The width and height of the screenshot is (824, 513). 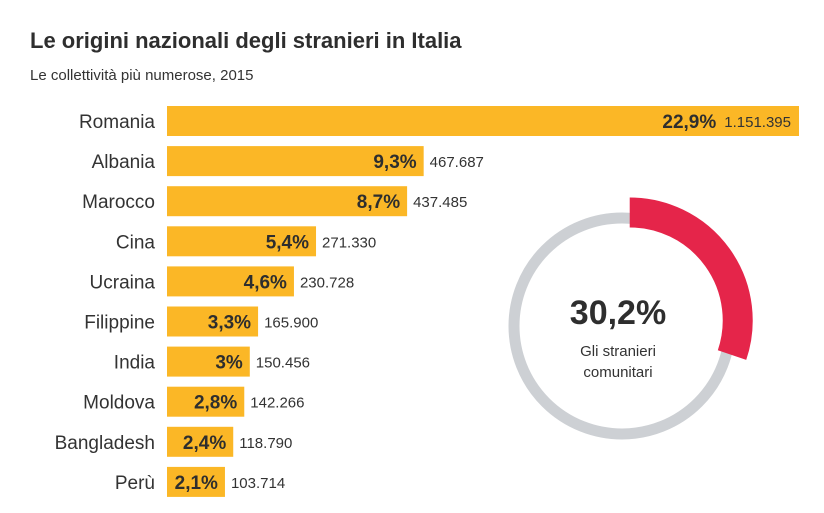 I want to click on value-label-ucraina: 4,6%, so click(x=265, y=282).